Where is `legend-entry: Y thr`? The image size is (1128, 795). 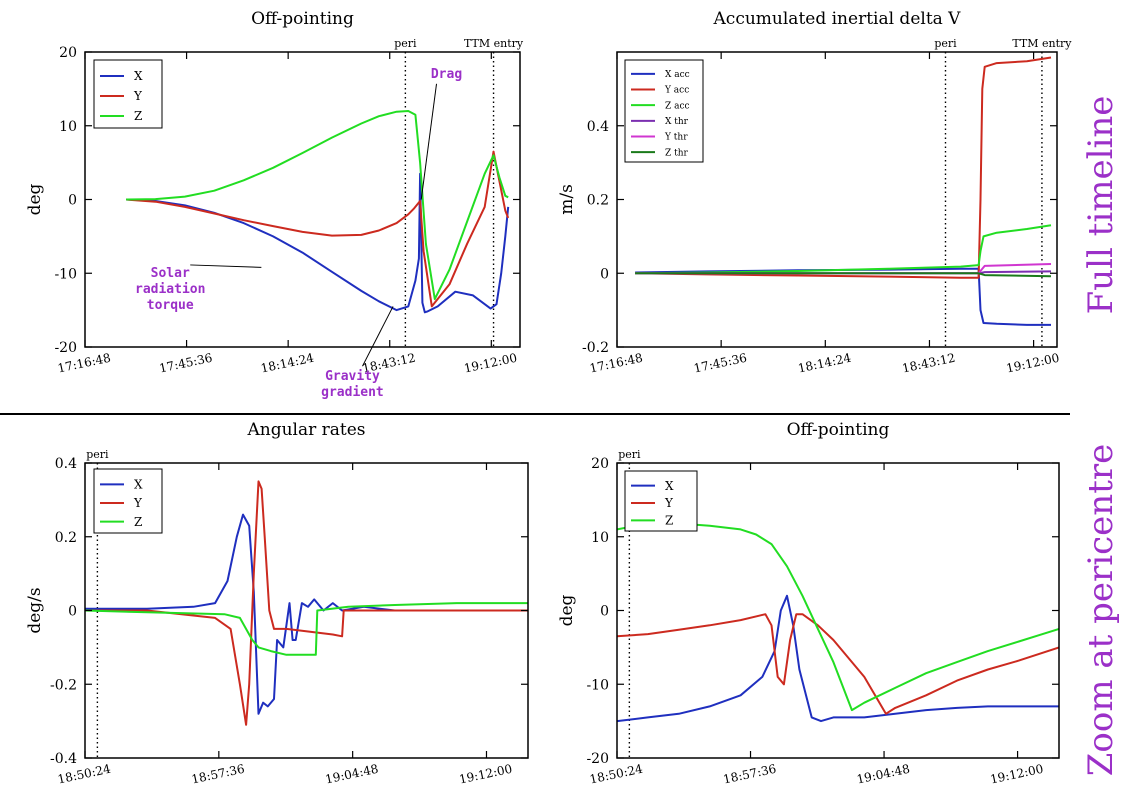 legend-entry: Y thr is located at coordinates (676, 138).